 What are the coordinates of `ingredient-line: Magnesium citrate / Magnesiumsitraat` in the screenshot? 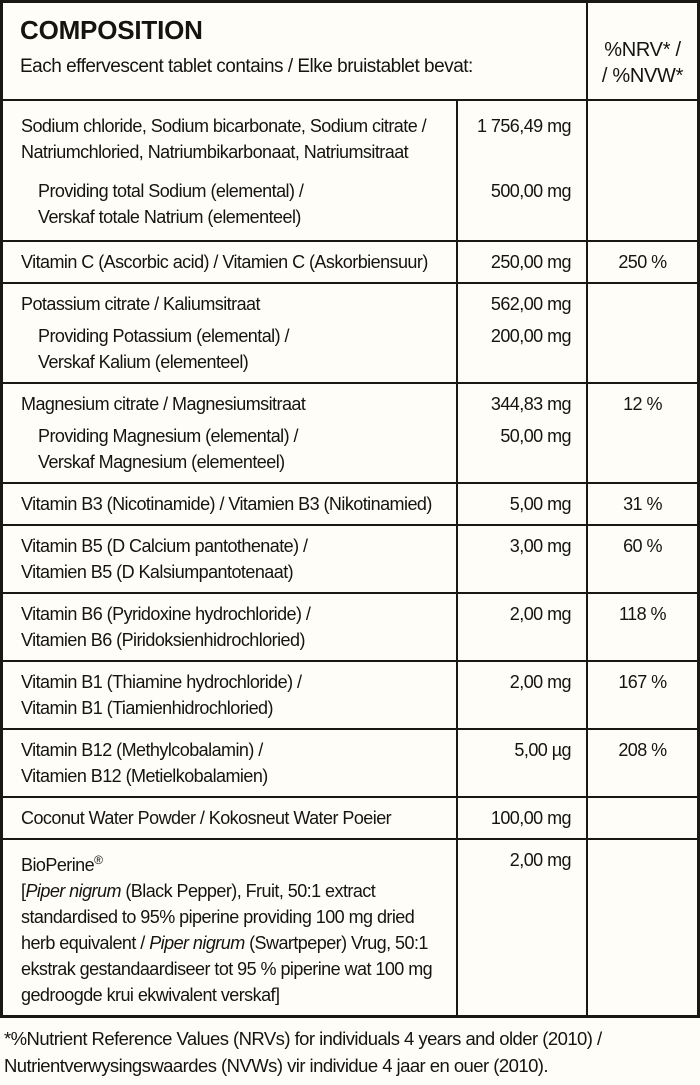 It's located at (163, 404).